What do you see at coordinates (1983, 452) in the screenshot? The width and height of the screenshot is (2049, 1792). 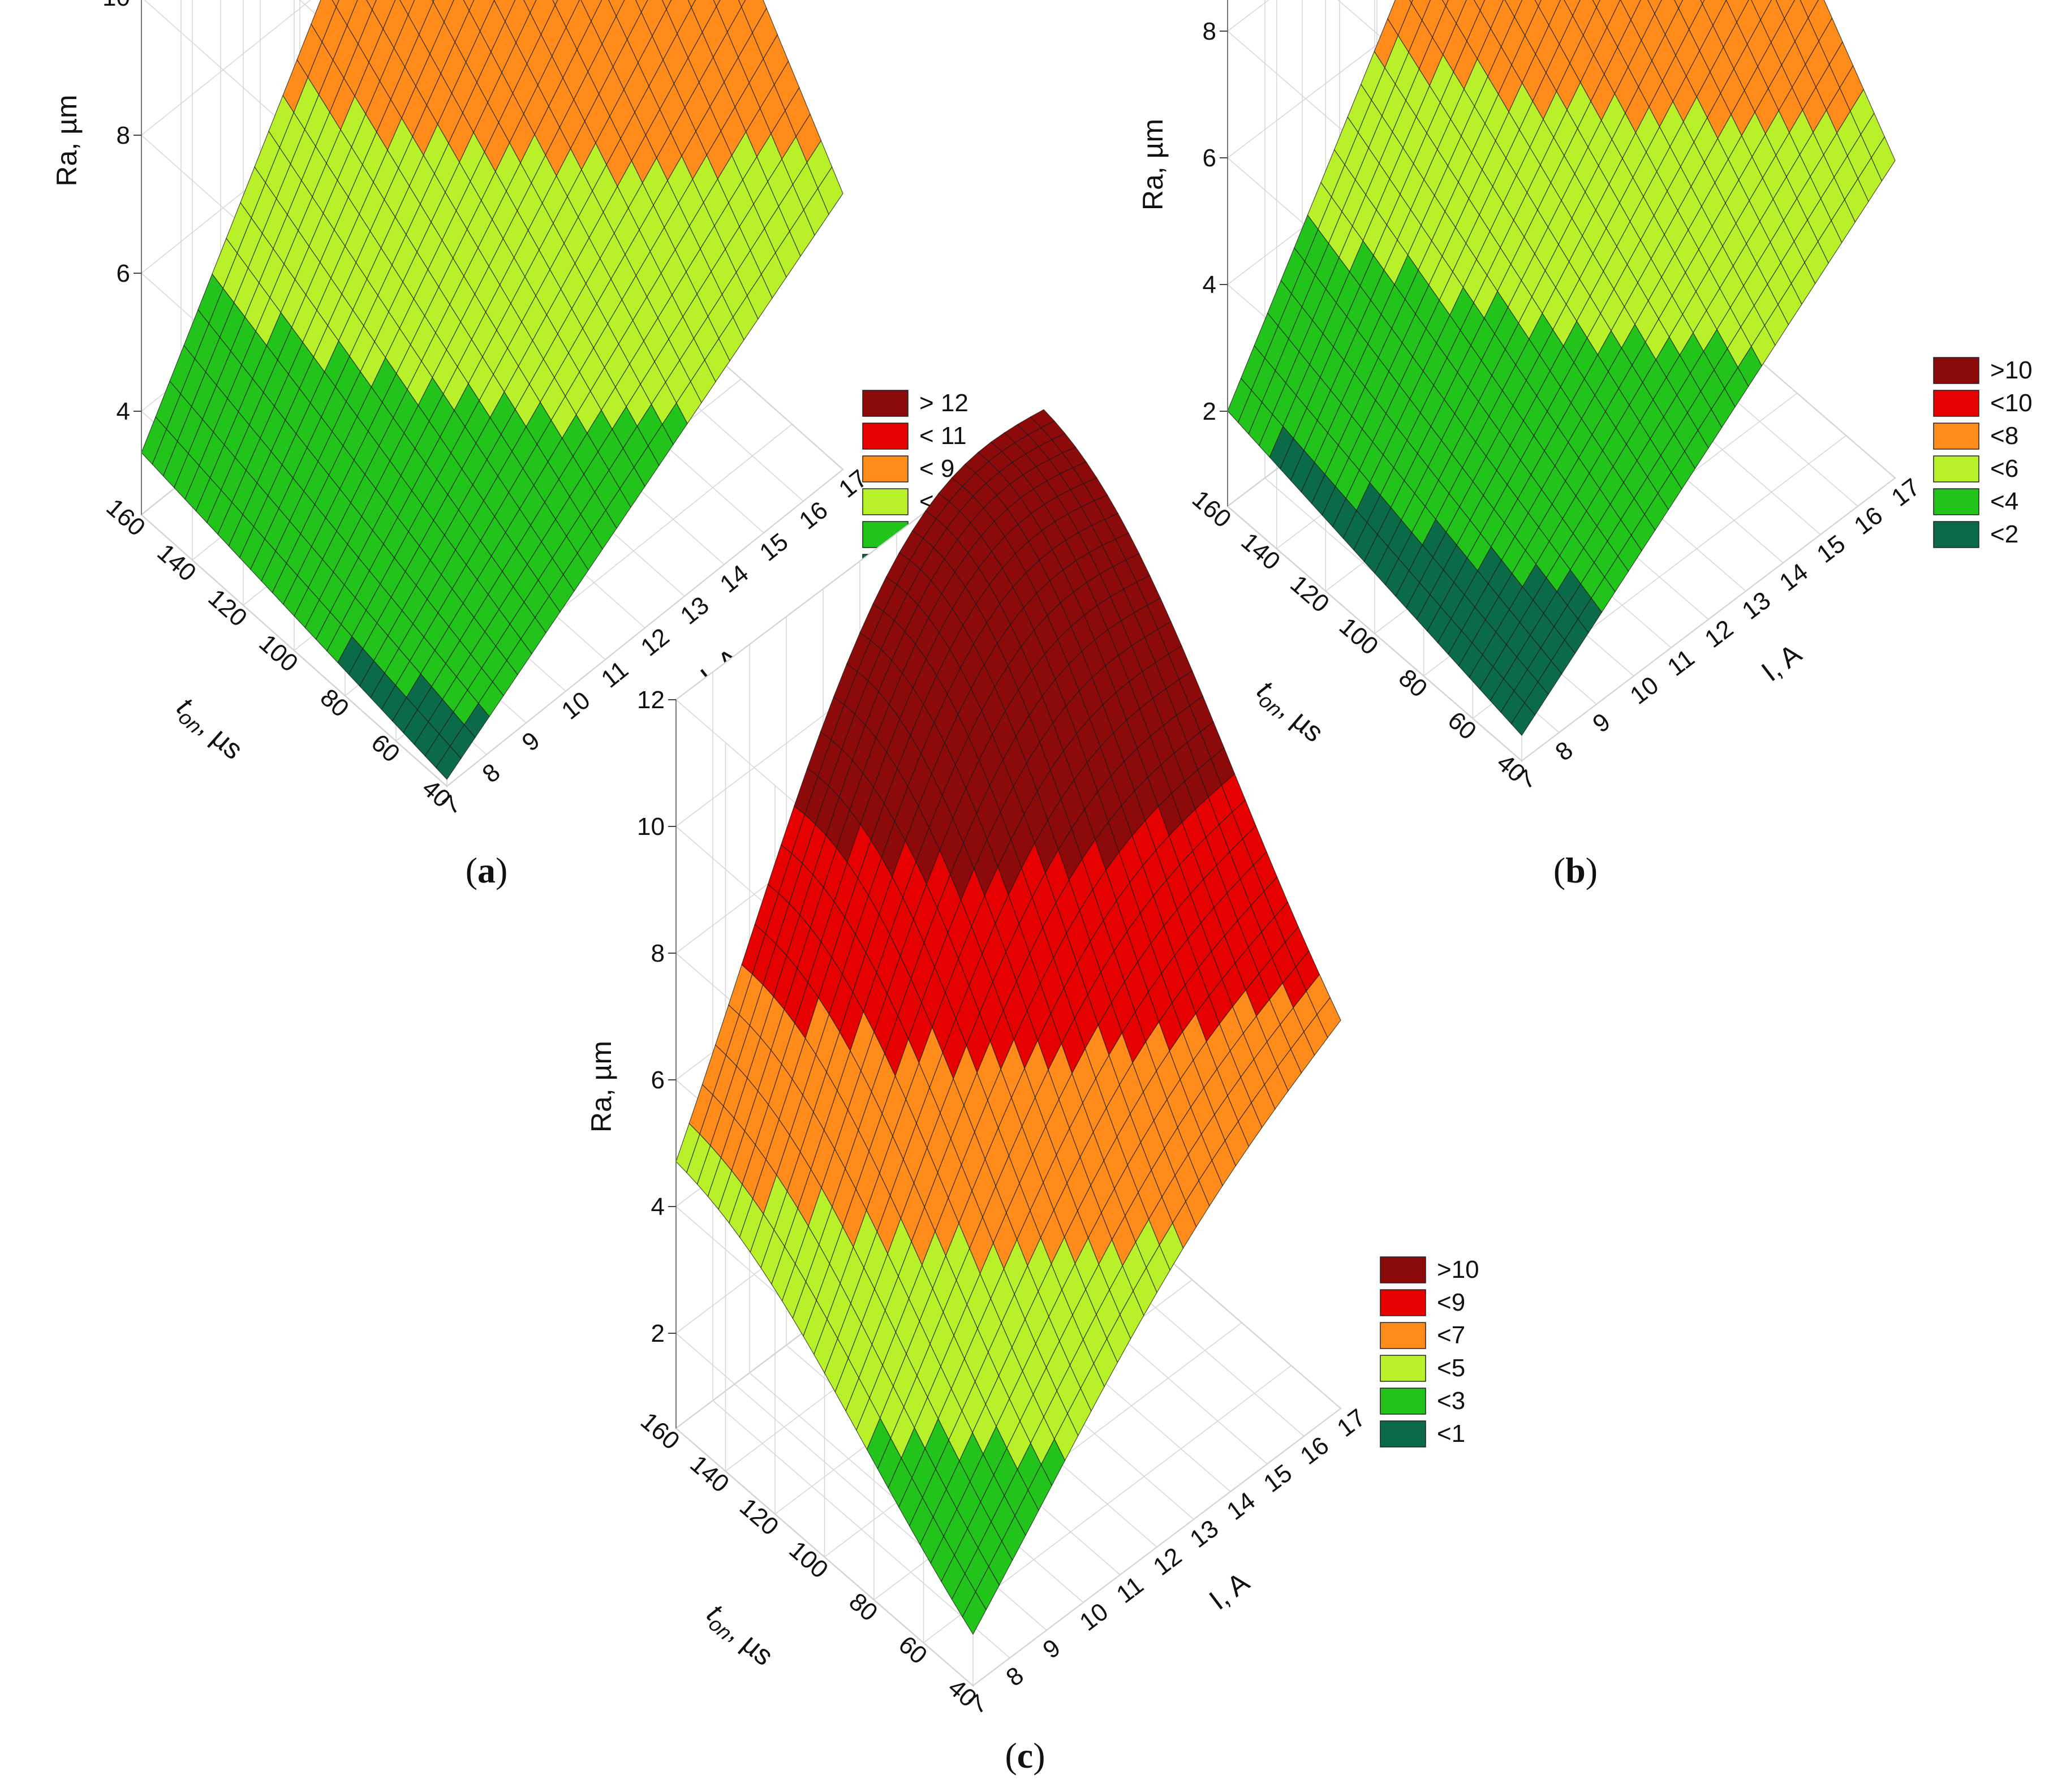 I see `legend: >10 <10 <8 <6 <4 <2` at bounding box center [1983, 452].